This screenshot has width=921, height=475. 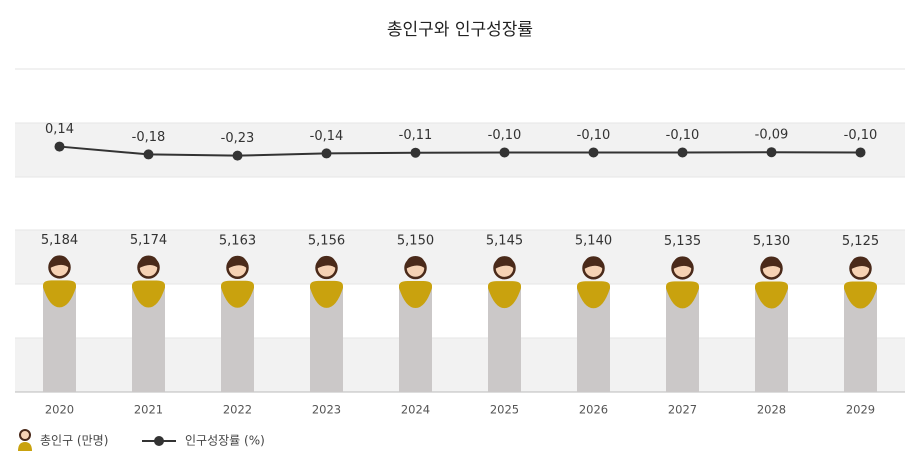 What do you see at coordinates (772, 135) in the screenshot?
I see `value-label: -0,09` at bounding box center [772, 135].